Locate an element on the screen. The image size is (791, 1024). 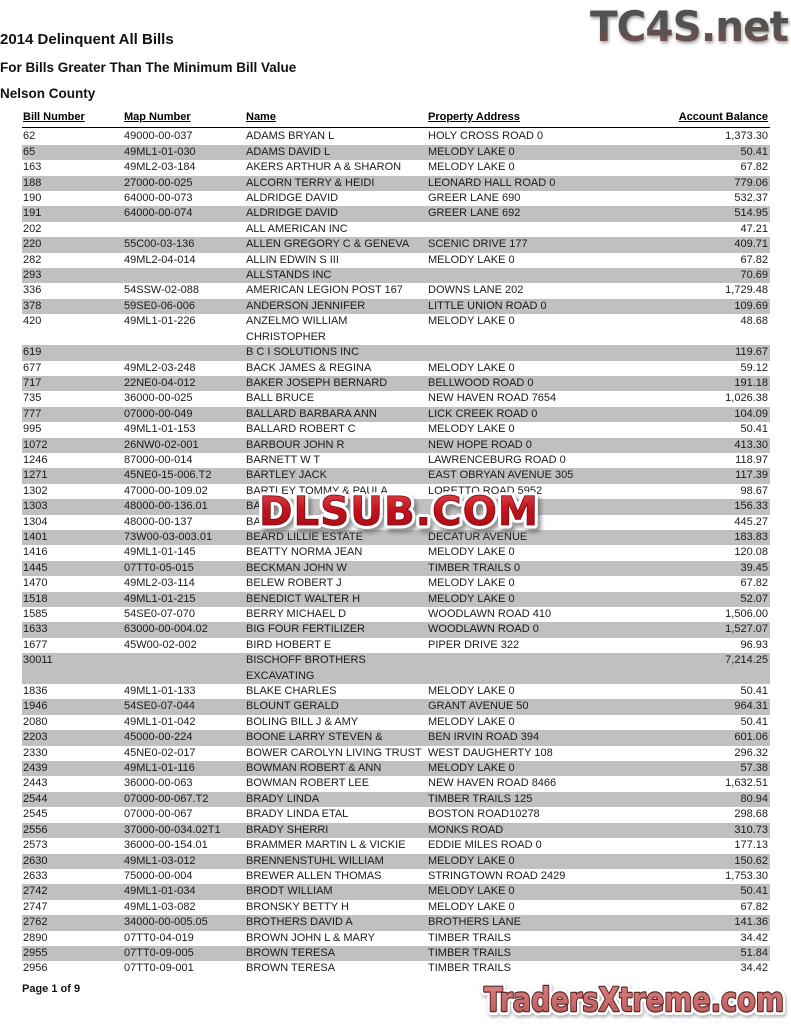
cell-bill: 2762 is located at coordinates (35, 922).